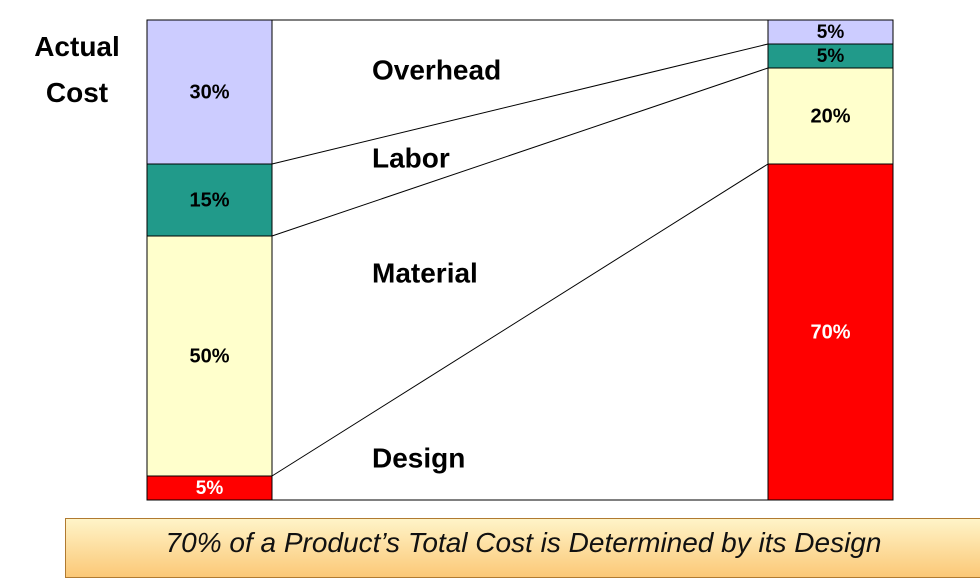  Describe the element at coordinates (418, 457) in the screenshot. I see `series-name: Design` at that location.